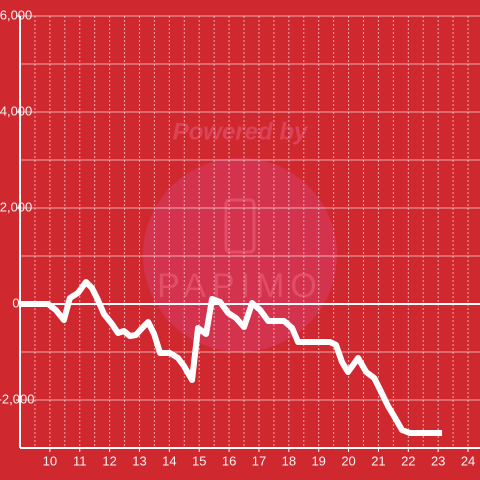 The height and width of the screenshot is (480, 480). Describe the element at coordinates (199, 460) in the screenshot. I see `x-tick-label: 15` at that location.